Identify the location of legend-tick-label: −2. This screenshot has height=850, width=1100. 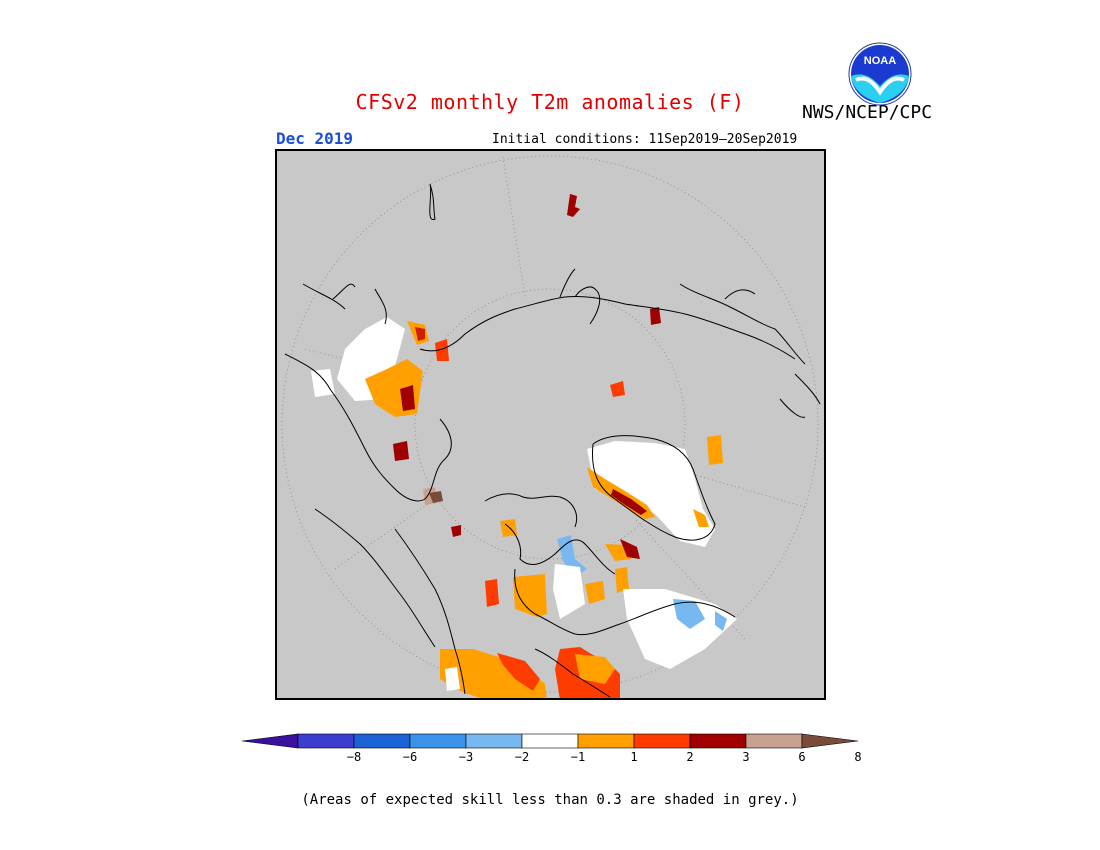
(522, 757).